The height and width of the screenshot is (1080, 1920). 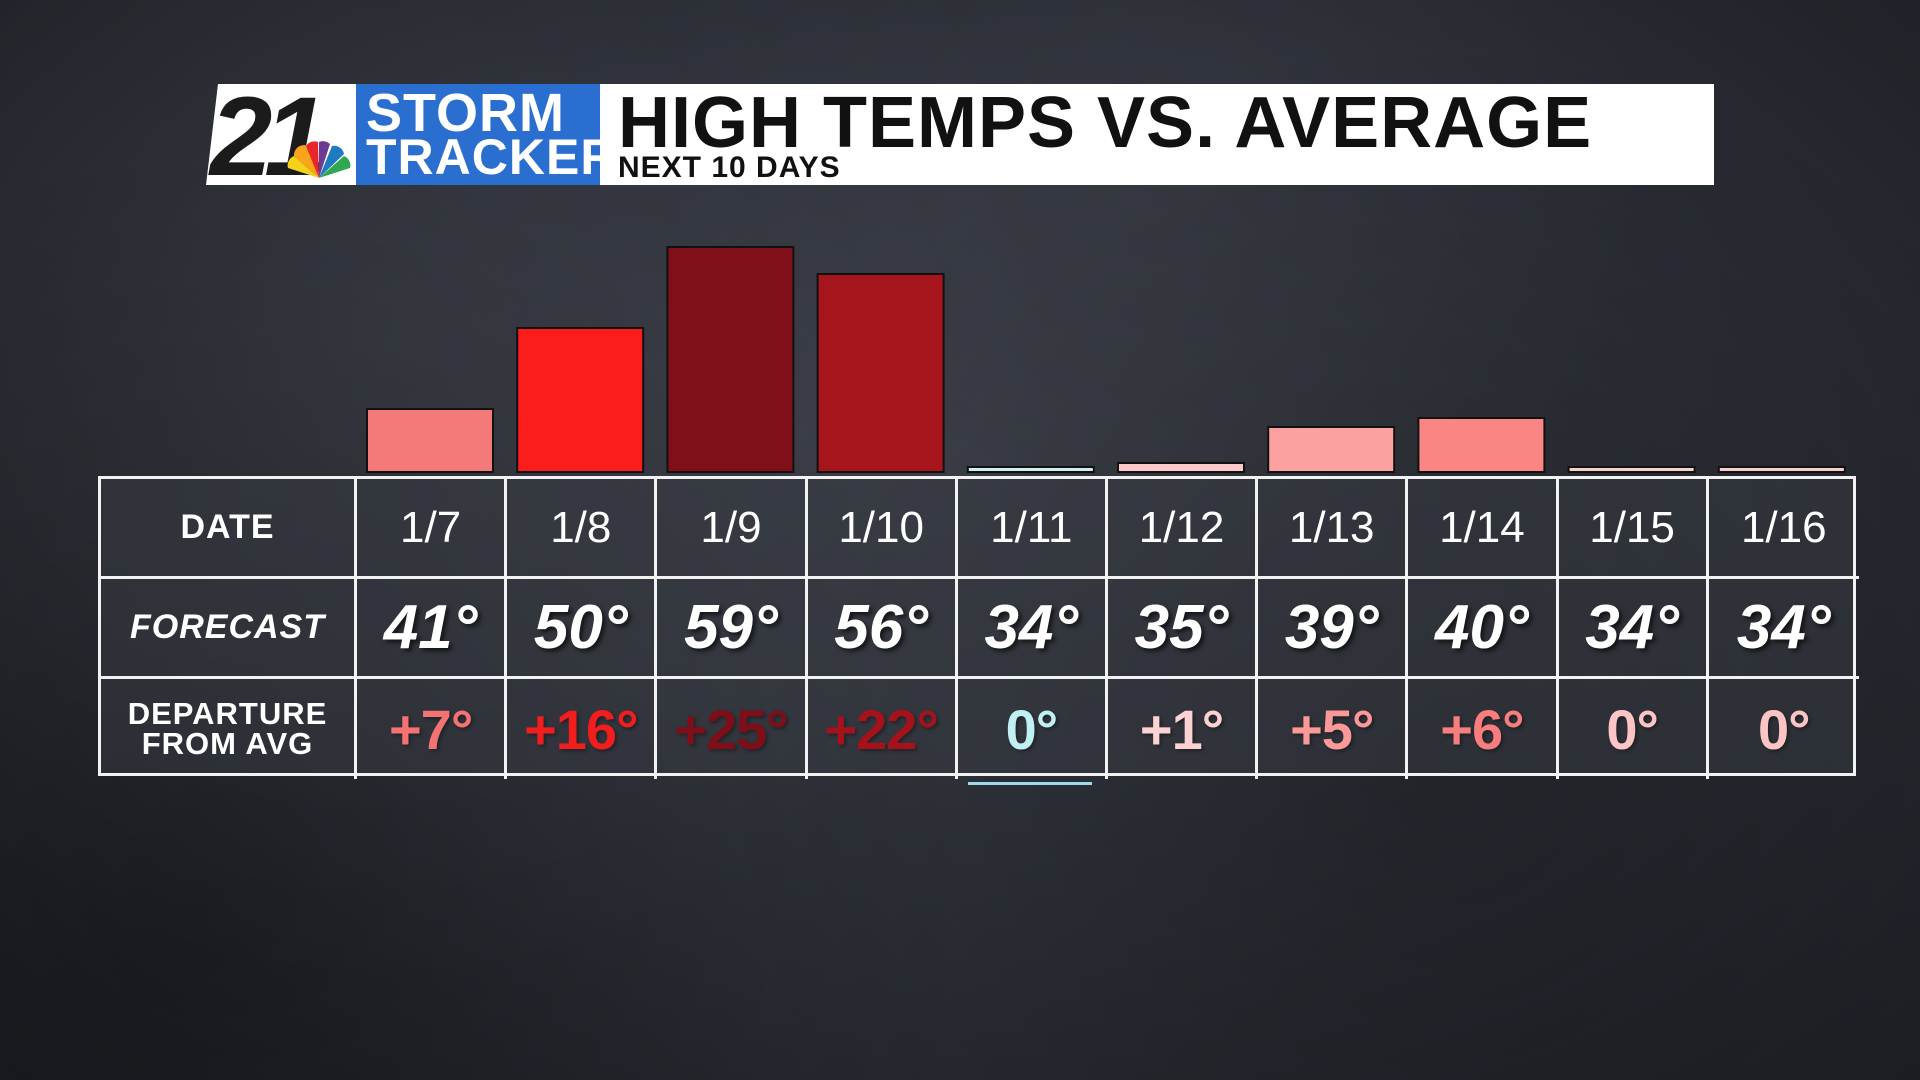 What do you see at coordinates (229, 529) in the screenshot?
I see `row-label-date: DATE` at bounding box center [229, 529].